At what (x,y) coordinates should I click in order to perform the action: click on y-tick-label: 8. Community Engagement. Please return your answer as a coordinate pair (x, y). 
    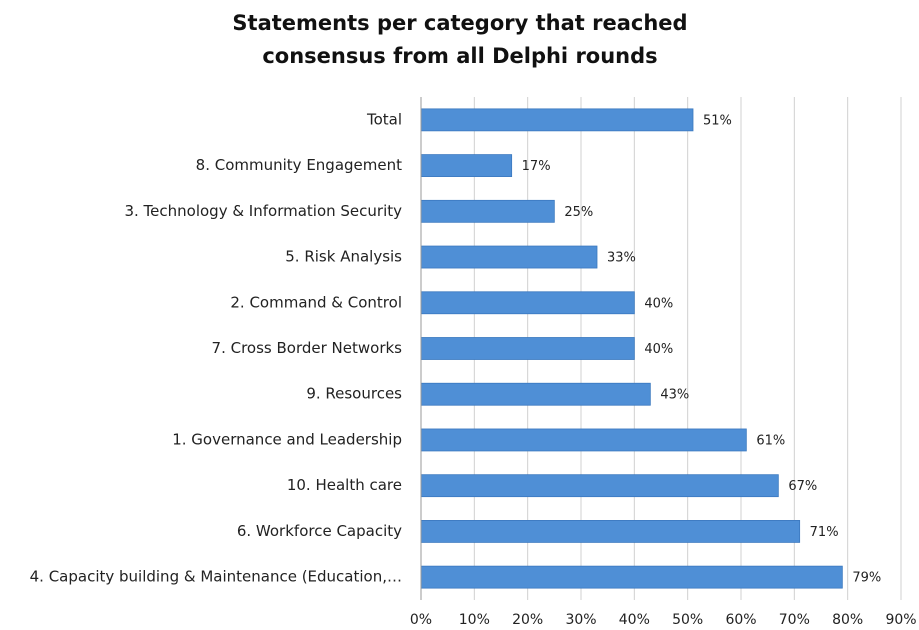
    Looking at the image, I should click on (299, 165).